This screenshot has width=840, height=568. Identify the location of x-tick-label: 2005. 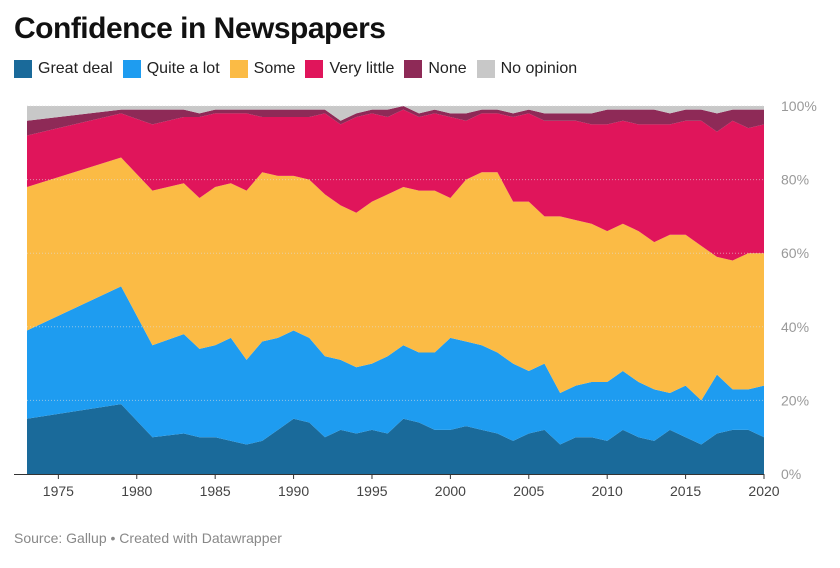
(528, 491).